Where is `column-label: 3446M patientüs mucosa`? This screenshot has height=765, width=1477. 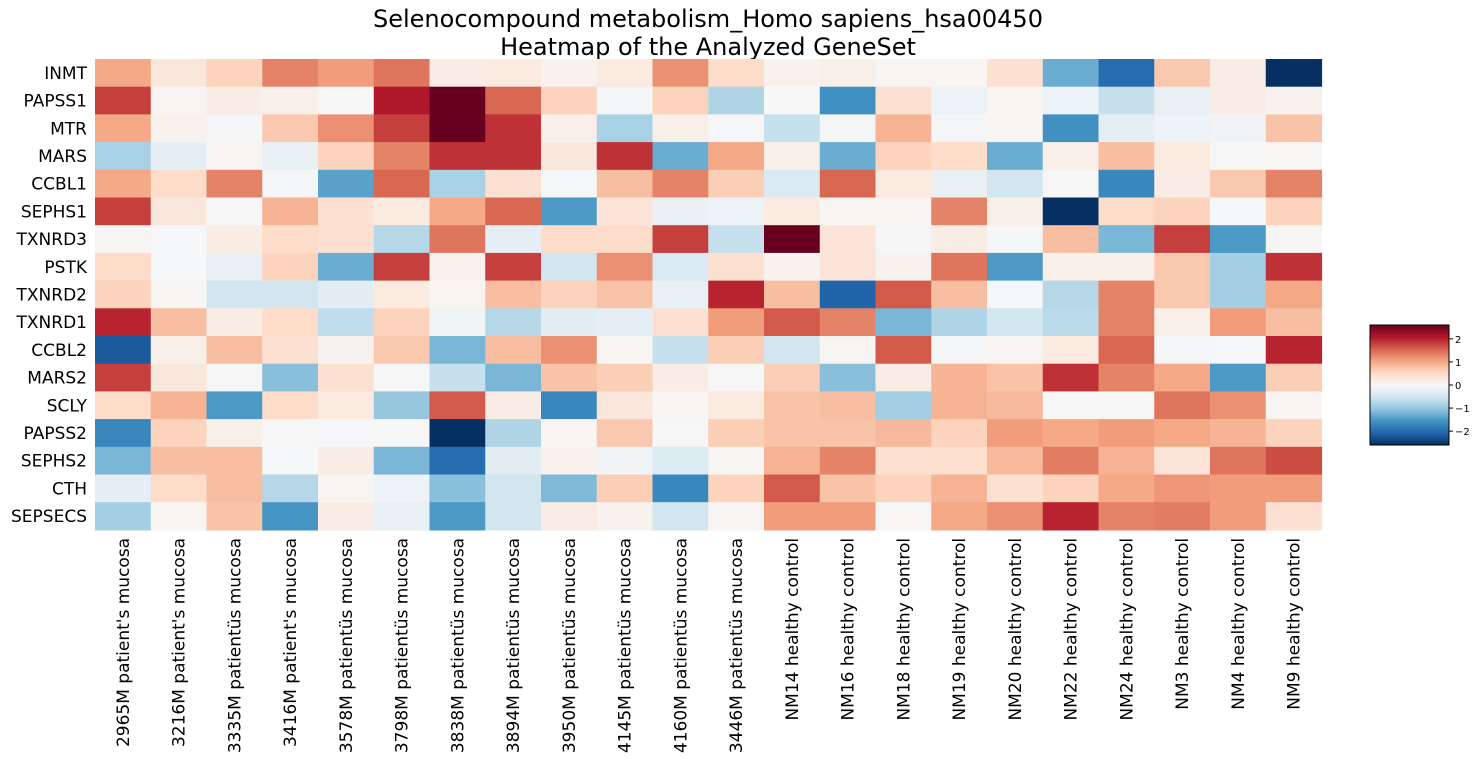 column-label: 3446M patientüs mucosa is located at coordinates (737, 645).